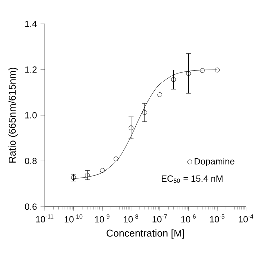 The height and width of the screenshot is (265, 265). What do you see at coordinates (31, 207) in the screenshot?
I see `y-tick-label: 0.6` at bounding box center [31, 207].